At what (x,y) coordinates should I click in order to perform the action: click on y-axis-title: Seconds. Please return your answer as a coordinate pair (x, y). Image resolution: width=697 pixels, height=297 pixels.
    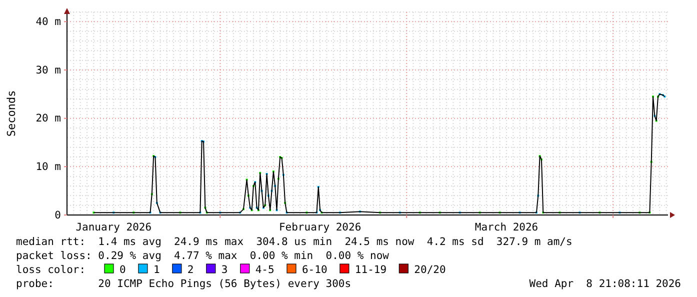
    Looking at the image, I should click on (11, 113).